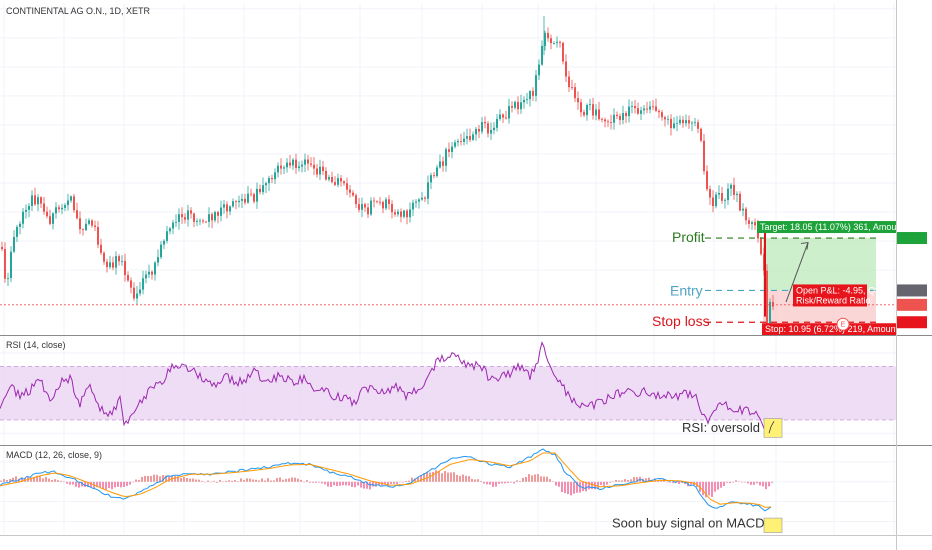 The height and width of the screenshot is (550, 932). What do you see at coordinates (912, 322) in the screenshot?
I see `stop-price-tag` at bounding box center [912, 322].